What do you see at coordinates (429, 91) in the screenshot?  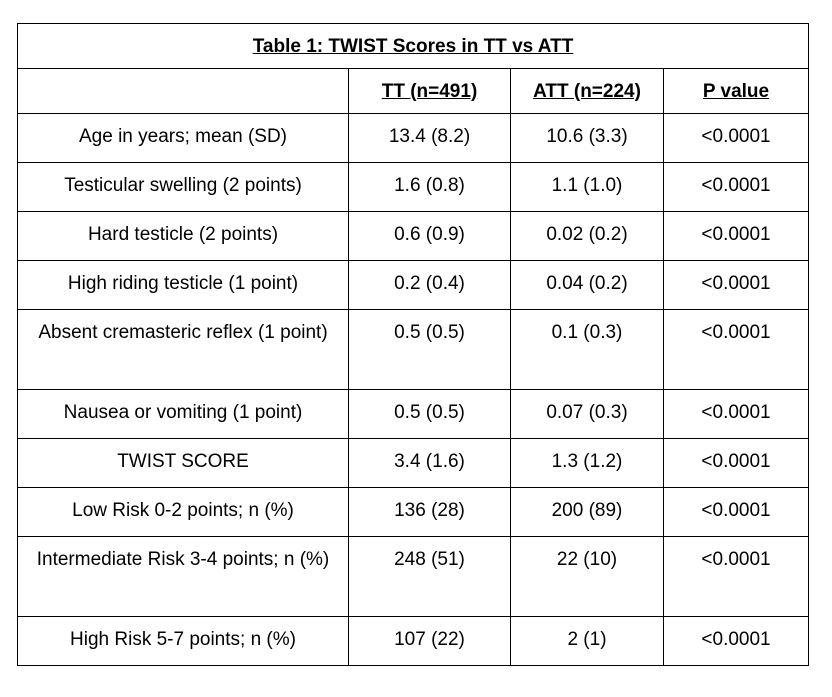 I see `header-tt: TT (n=491)` at bounding box center [429, 91].